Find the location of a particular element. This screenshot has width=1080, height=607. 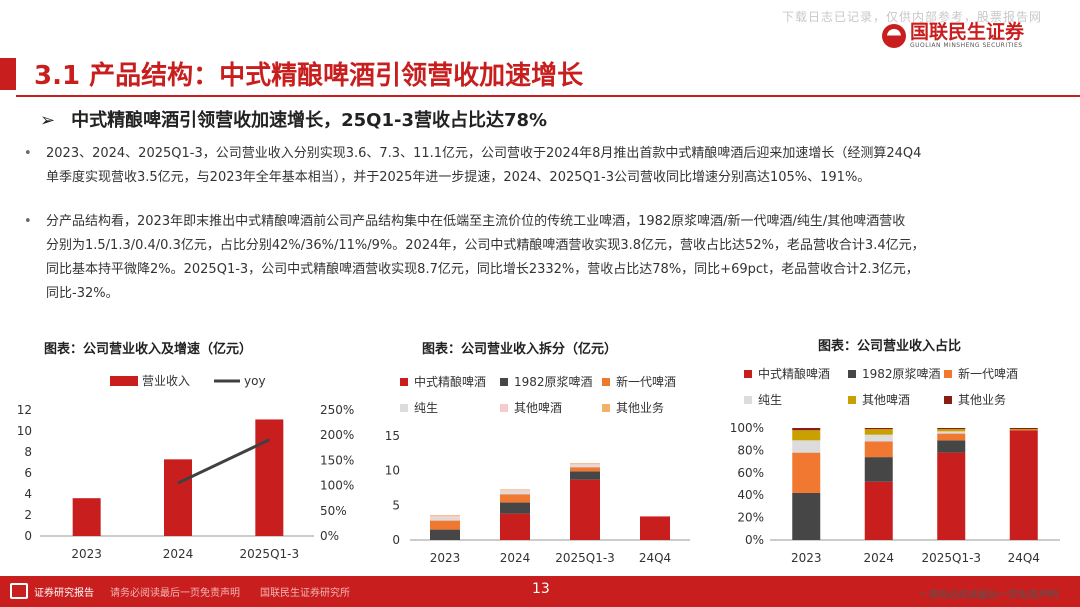

y-tick-label: 0% is located at coordinates (754, 540).